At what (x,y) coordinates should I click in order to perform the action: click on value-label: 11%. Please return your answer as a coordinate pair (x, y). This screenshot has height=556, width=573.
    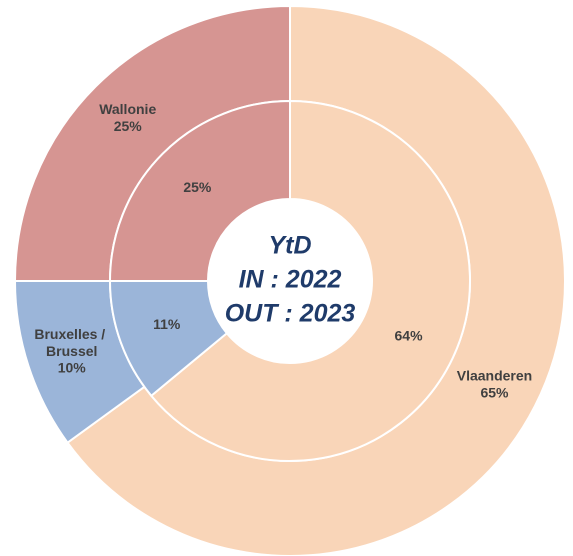
    Looking at the image, I should click on (167, 324).